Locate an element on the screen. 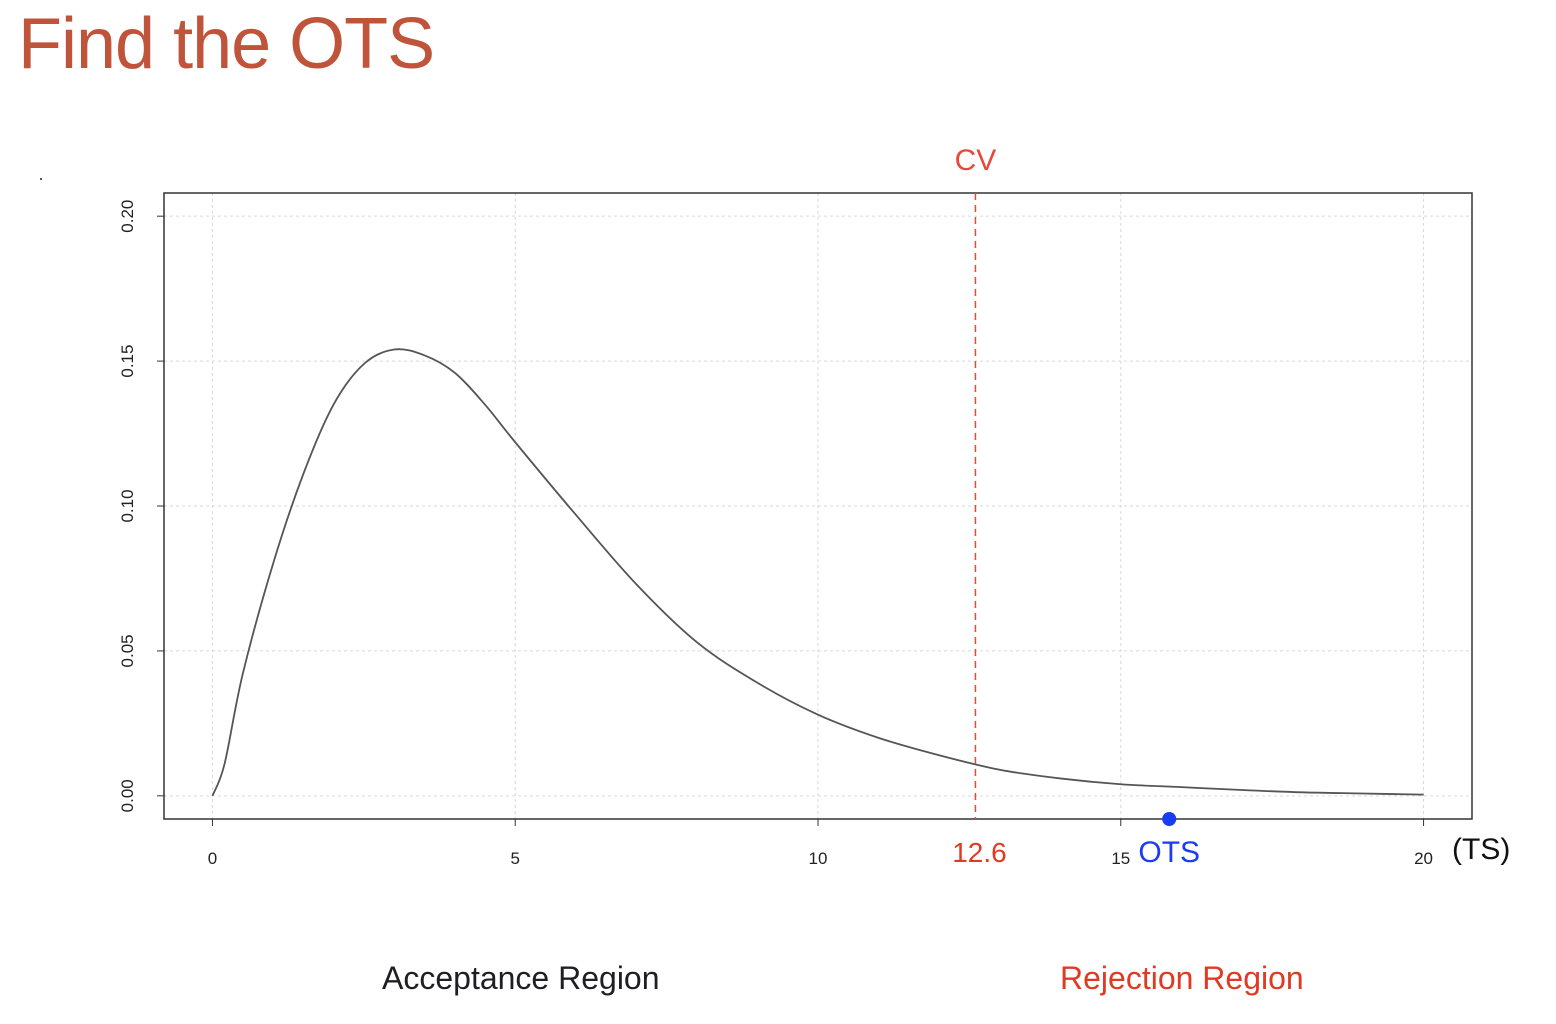  rejection-region-label: Rejection Region is located at coordinates (1182, 978).